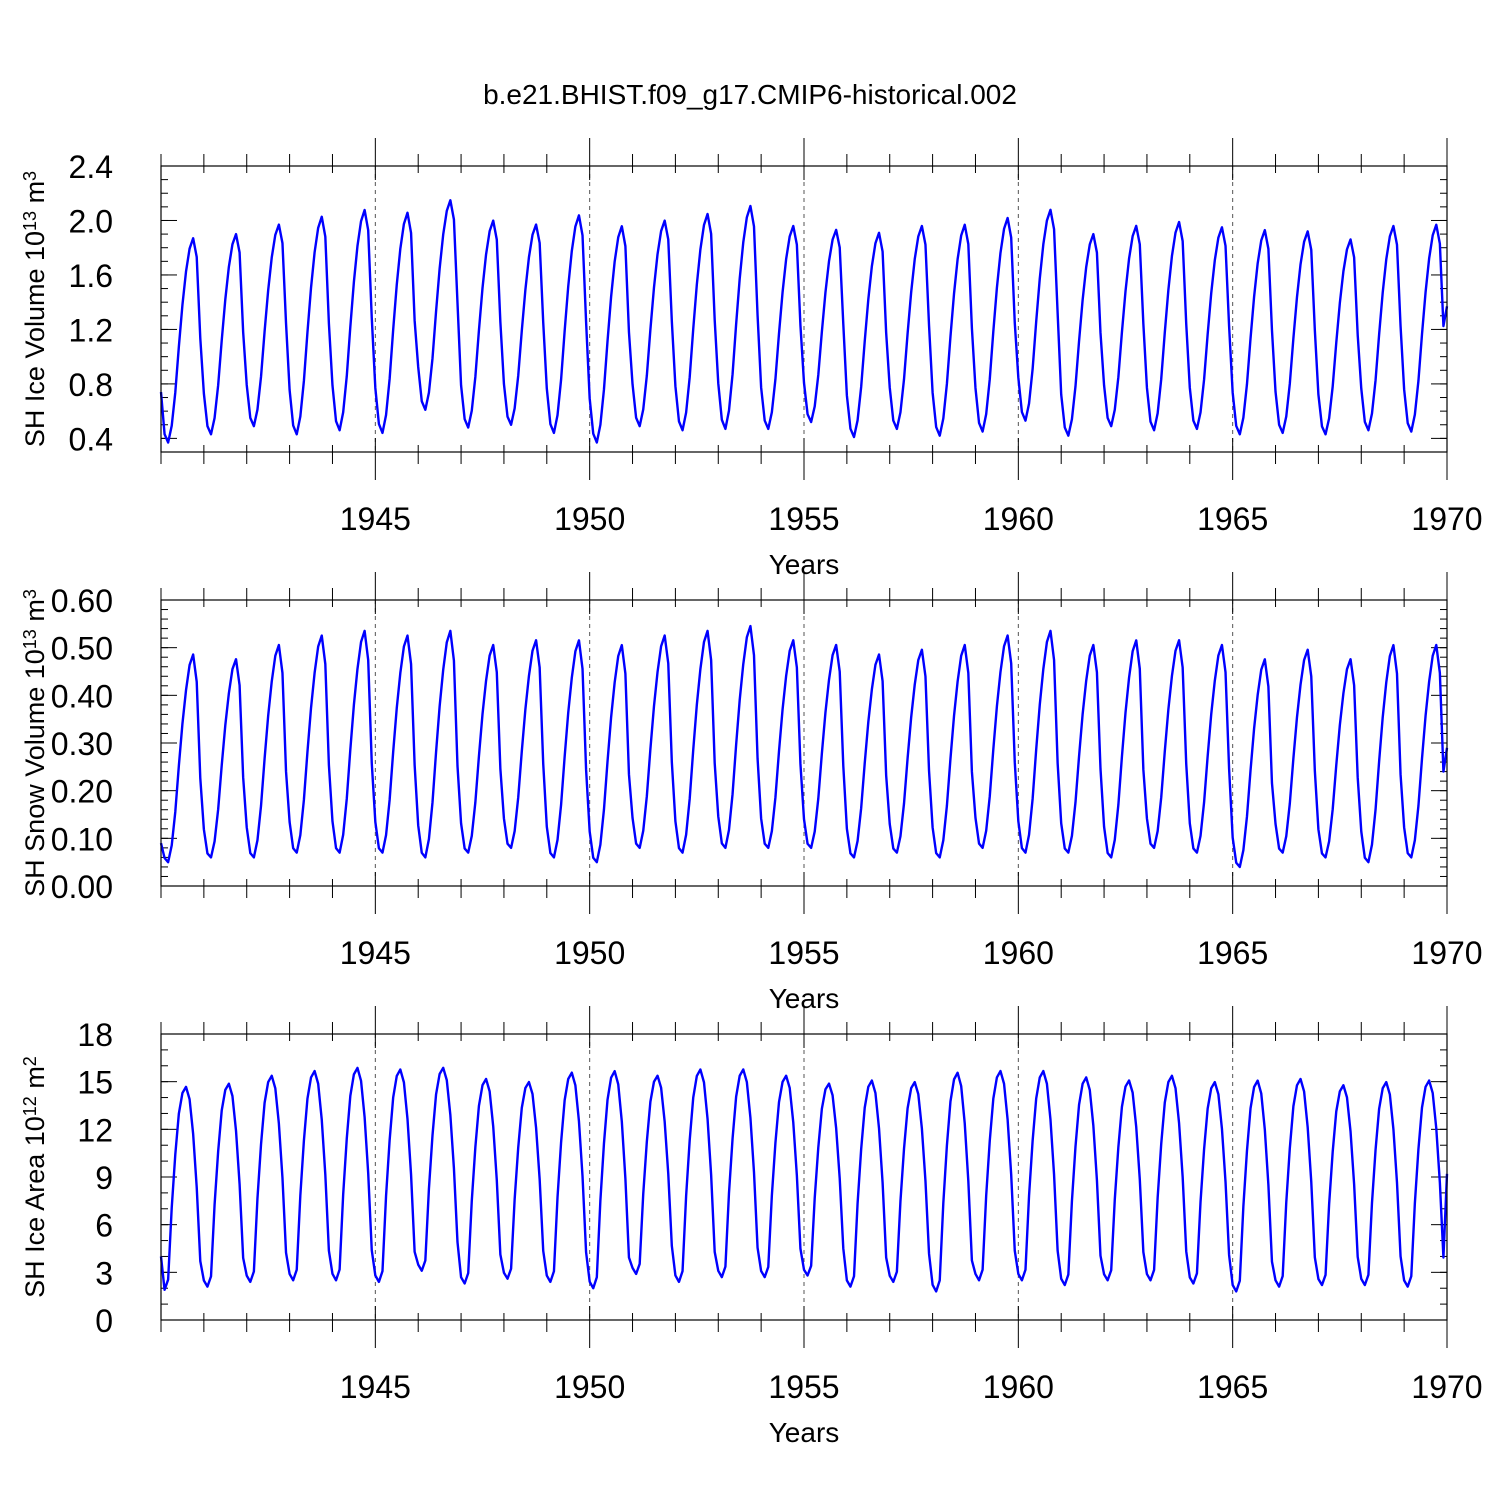  I want to click on y-tick-label: 9, so click(104, 1178).